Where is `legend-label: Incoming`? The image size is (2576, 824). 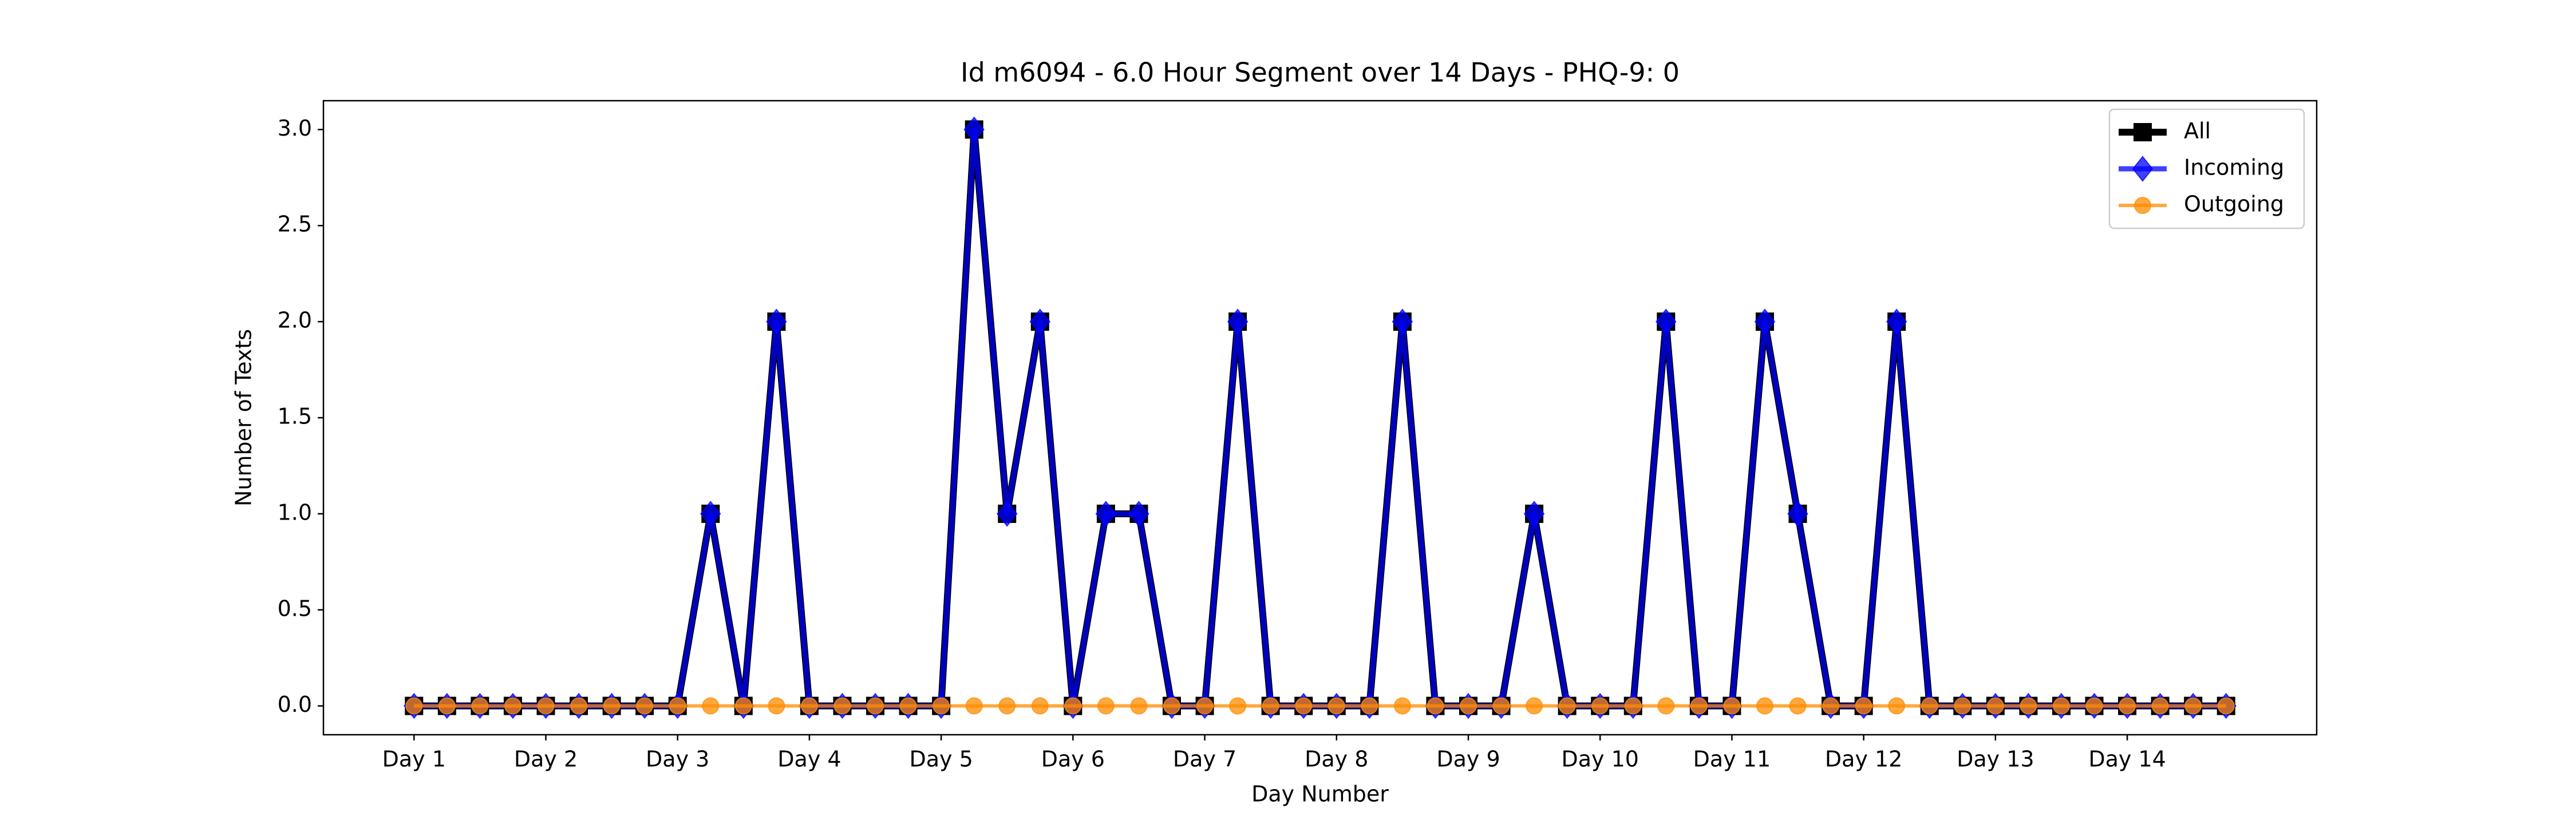 legend-label: Incoming is located at coordinates (2234, 167).